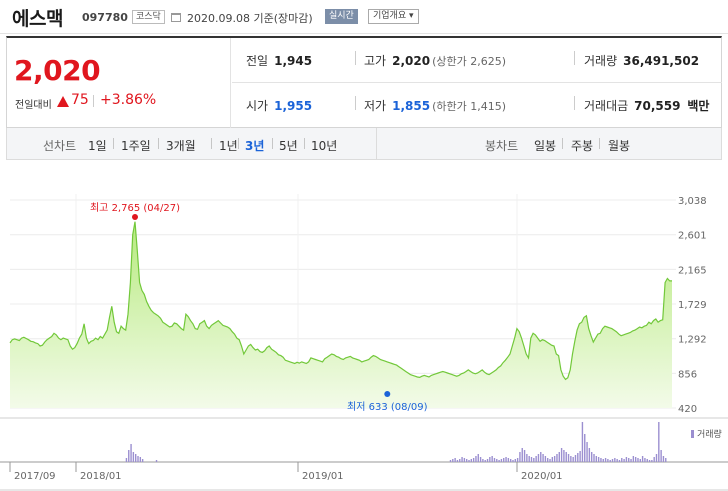  What do you see at coordinates (255, 146) in the screenshot?
I see `tab-period-3y: 3년` at bounding box center [255, 146].